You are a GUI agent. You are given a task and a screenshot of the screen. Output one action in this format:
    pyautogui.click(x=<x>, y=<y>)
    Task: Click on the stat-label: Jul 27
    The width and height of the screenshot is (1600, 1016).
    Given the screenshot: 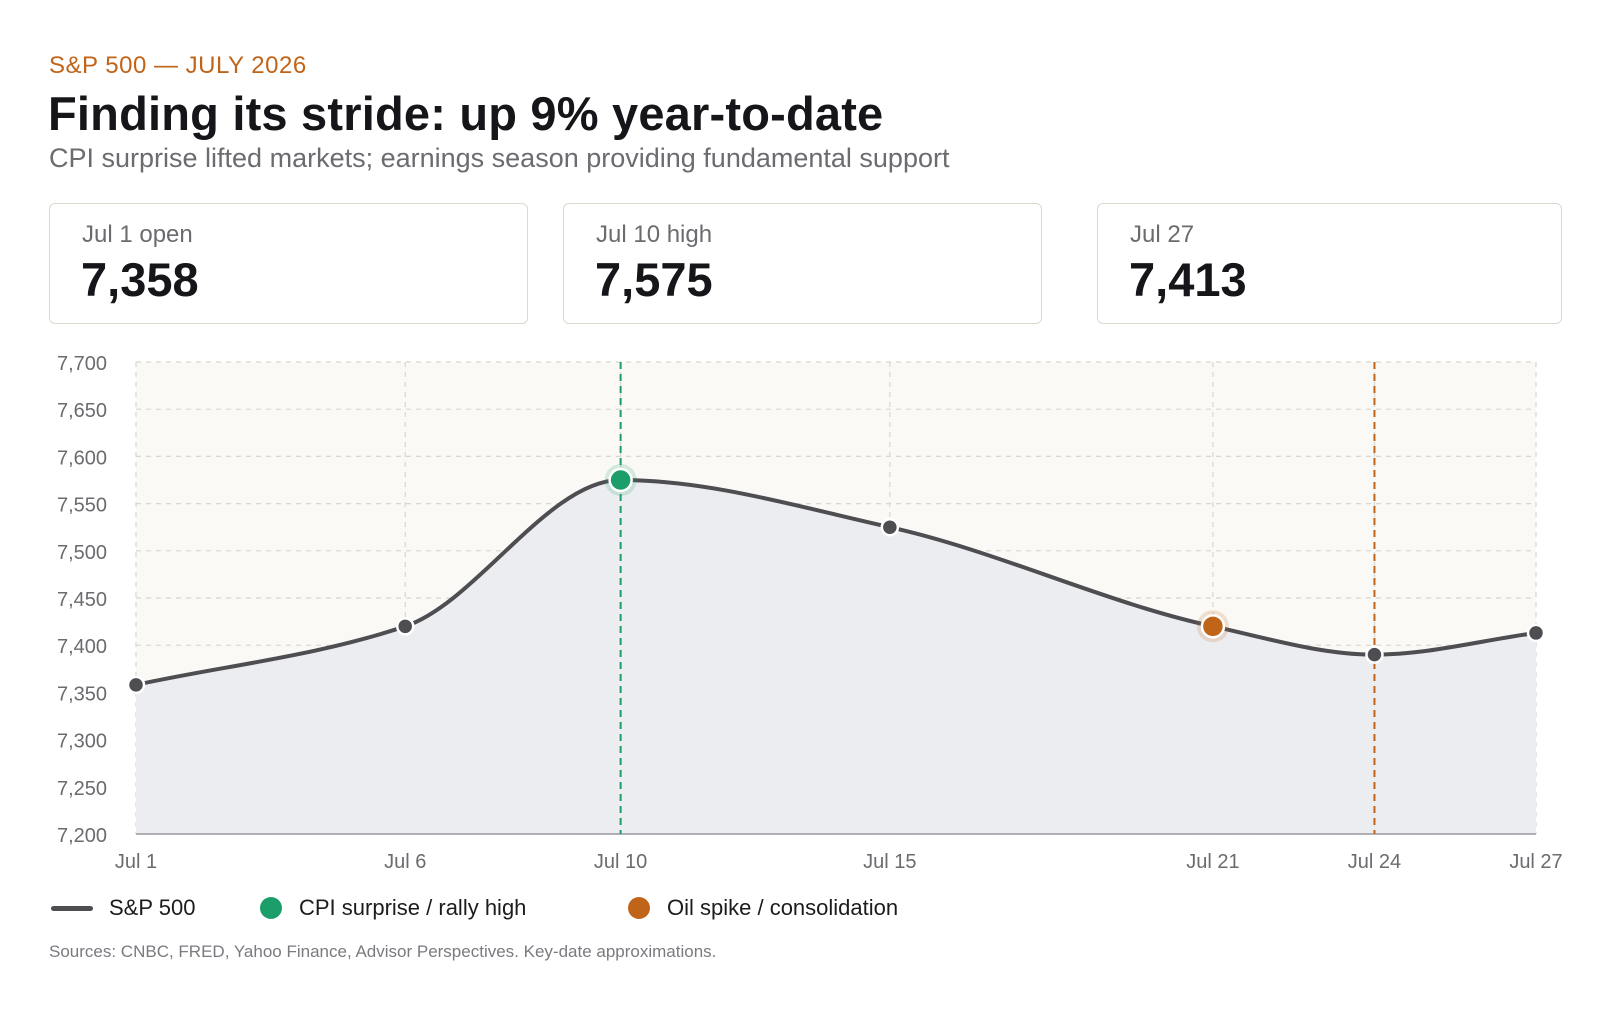 What is the action you would take?
    pyautogui.click(x=1162, y=234)
    